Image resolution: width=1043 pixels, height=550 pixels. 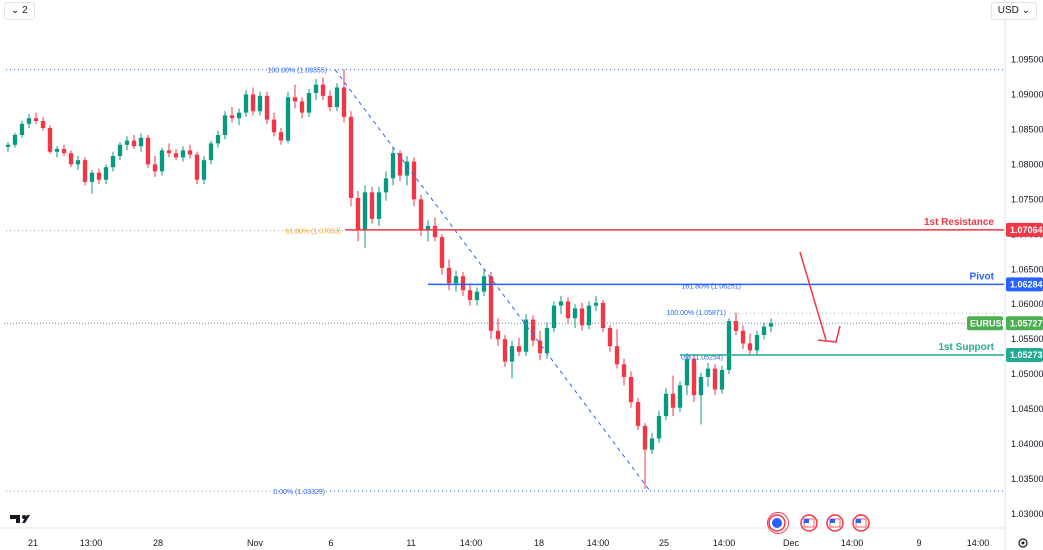 What do you see at coordinates (777, 523) in the screenshot?
I see `event-globe-icon` at bounding box center [777, 523].